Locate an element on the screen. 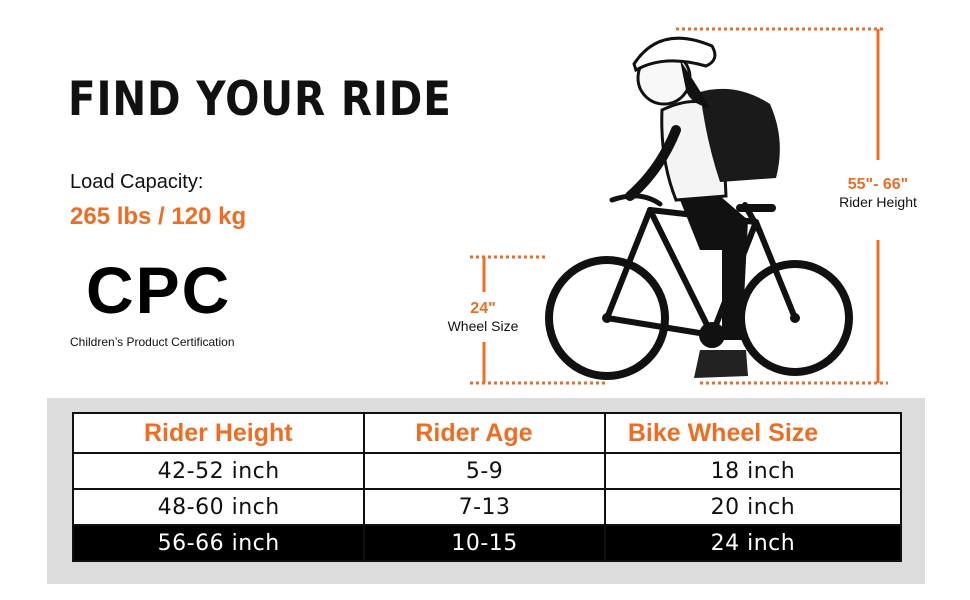  cell-wheel-size: 20 inch is located at coordinates (753, 507).